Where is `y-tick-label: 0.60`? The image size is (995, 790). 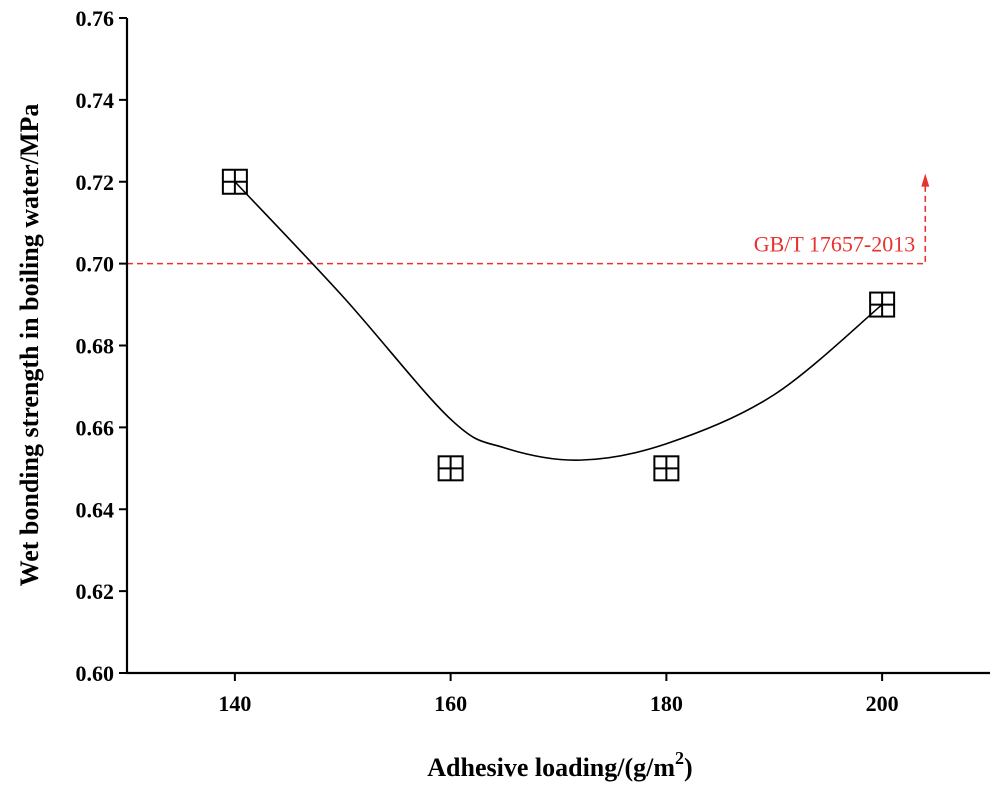
y-tick-label: 0.60 is located at coordinates (95, 673).